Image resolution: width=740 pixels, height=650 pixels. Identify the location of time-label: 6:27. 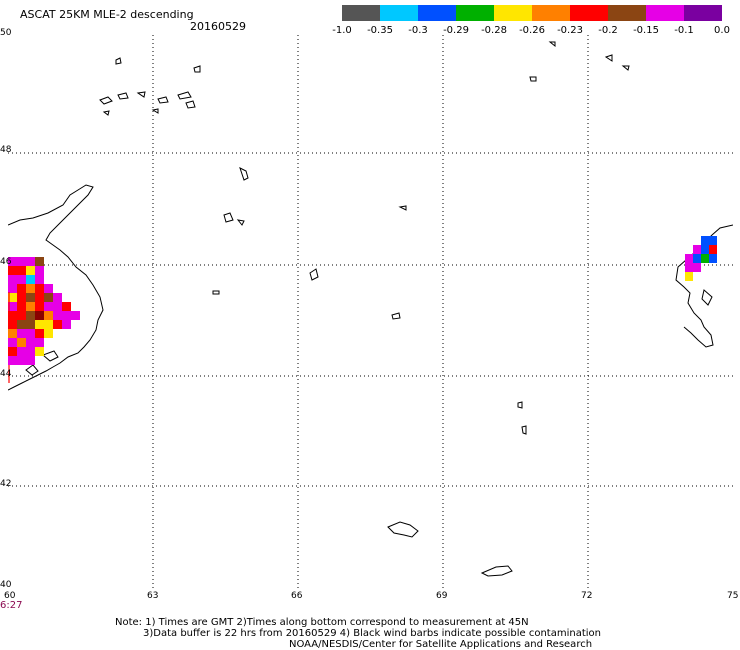
(11, 605).